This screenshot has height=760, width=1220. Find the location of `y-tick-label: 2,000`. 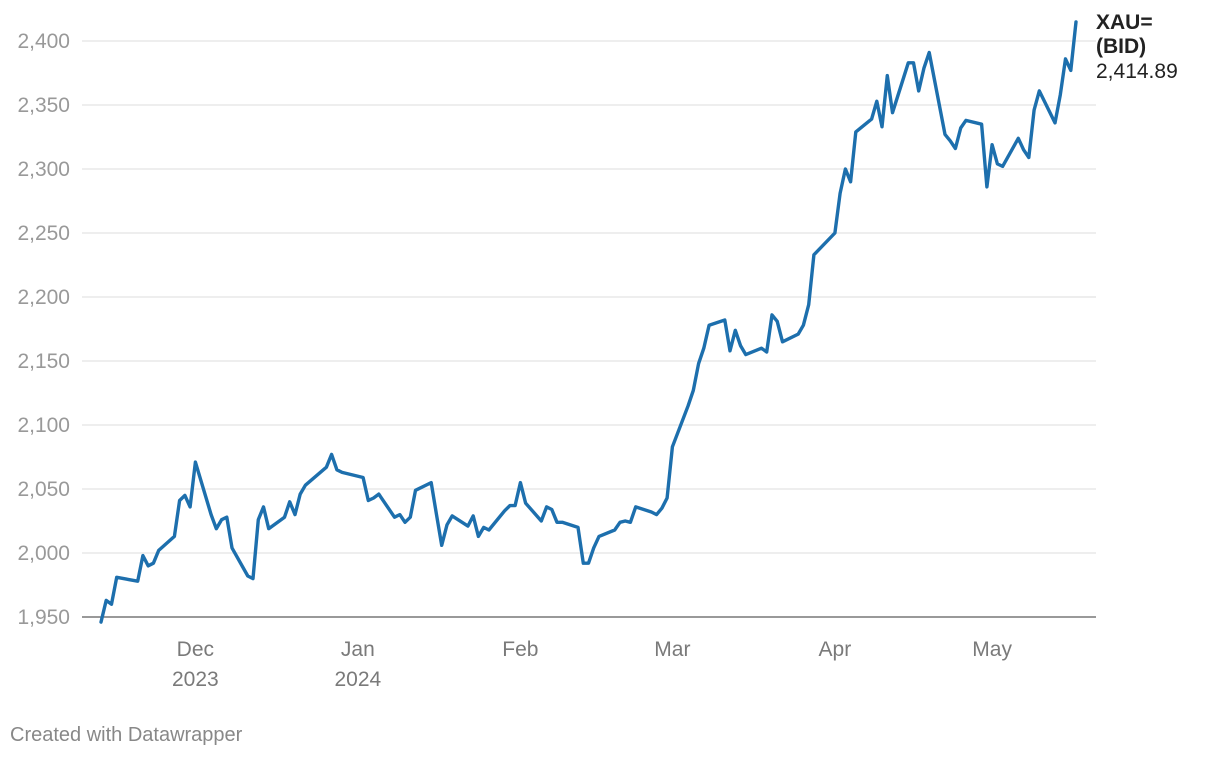

y-tick-label: 2,000 is located at coordinates (43, 553).